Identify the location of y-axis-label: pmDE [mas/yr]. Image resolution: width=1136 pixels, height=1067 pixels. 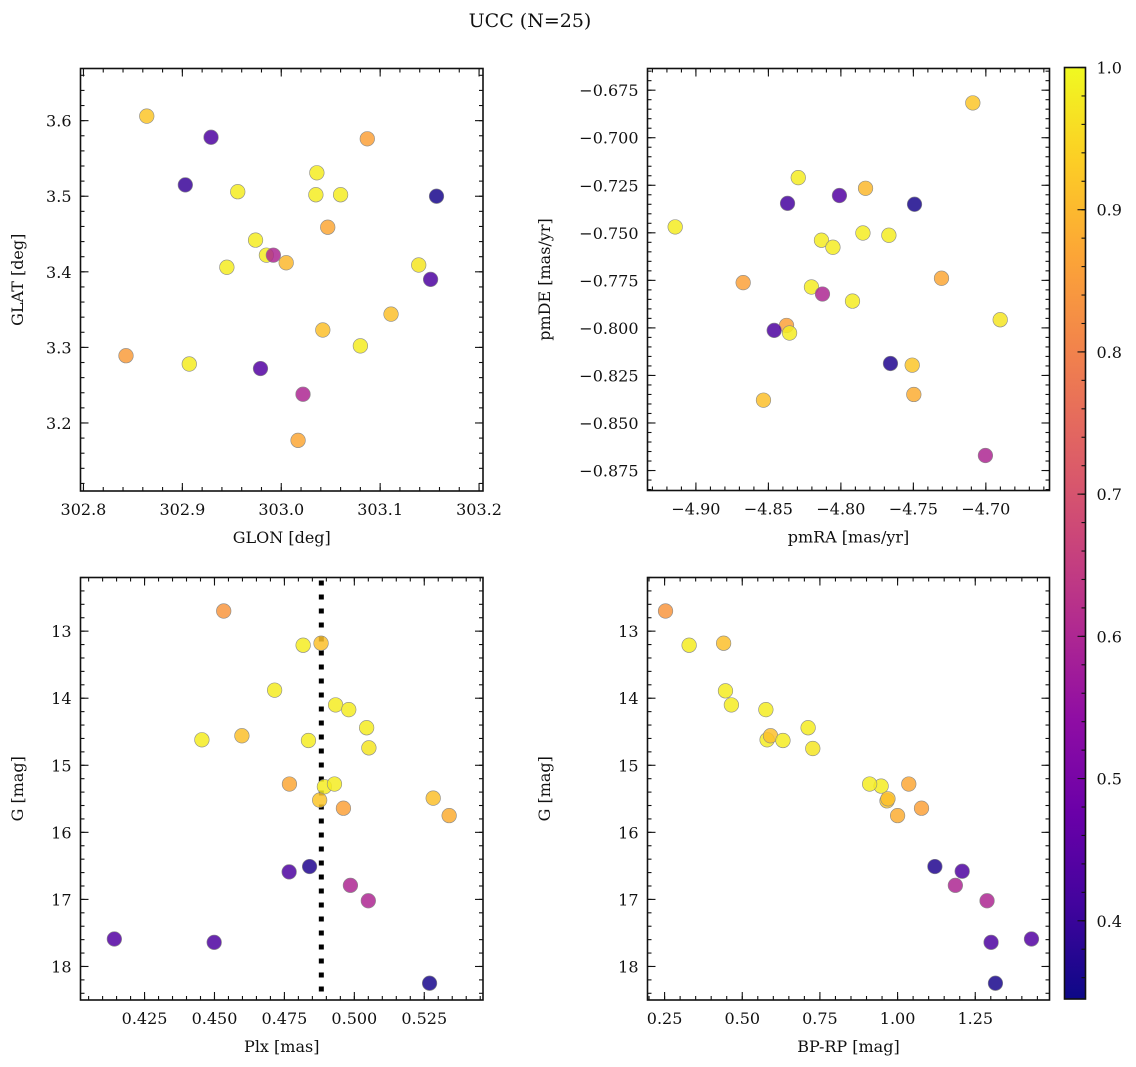
(544, 279).